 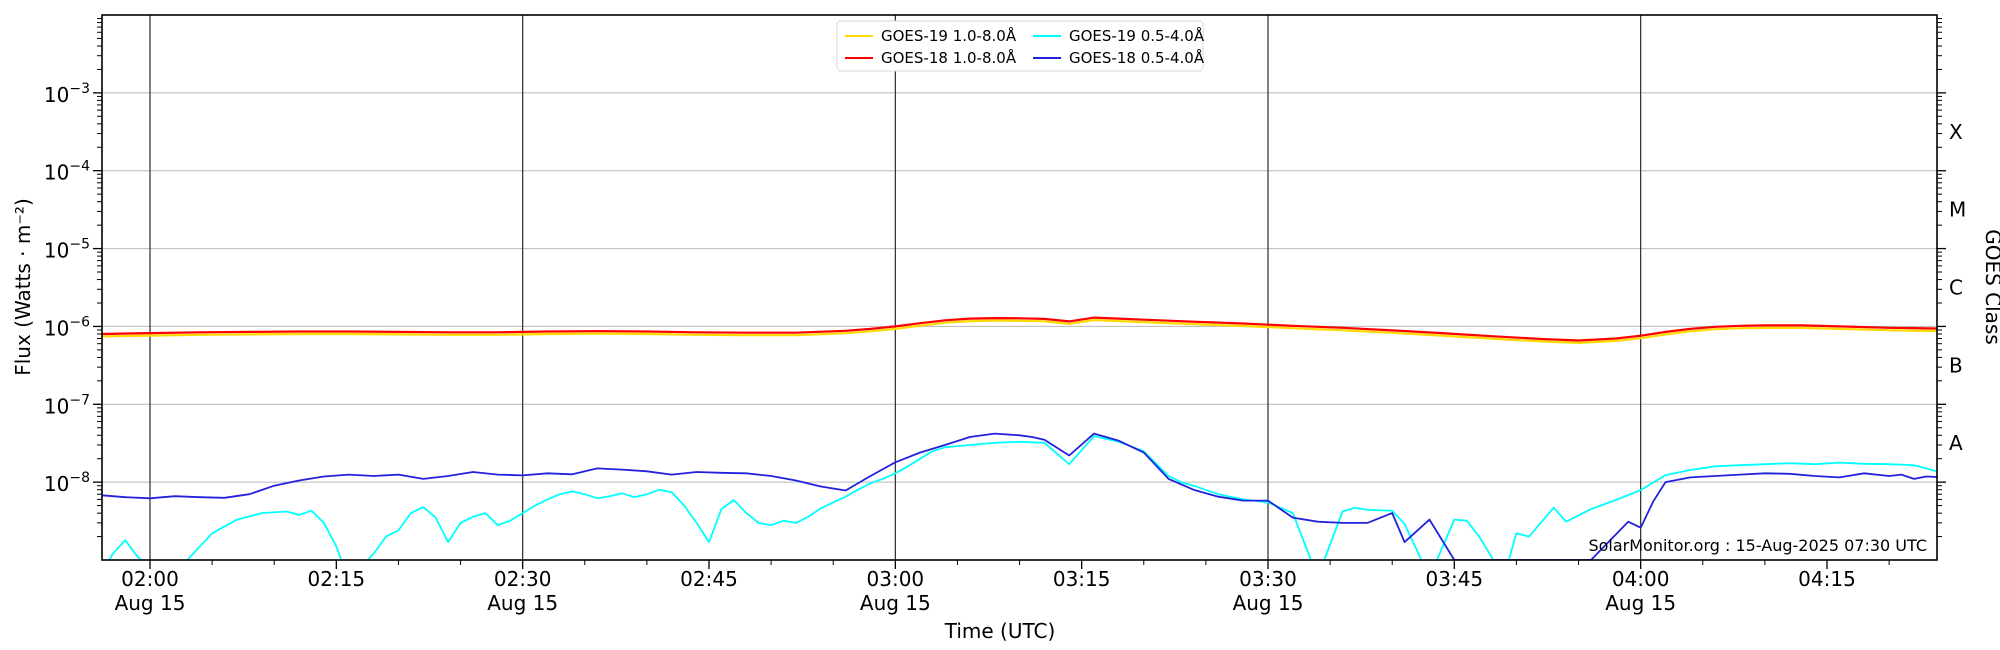 I want to click on goes-class-label-C: C, so click(x=1956, y=288).